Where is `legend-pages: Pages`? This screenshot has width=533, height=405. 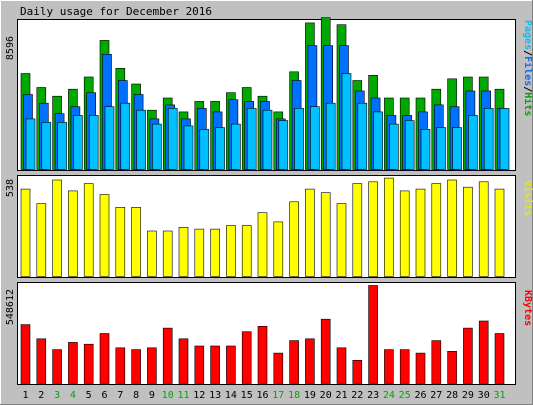
legend-pages: Pages is located at coordinates (527, 35).